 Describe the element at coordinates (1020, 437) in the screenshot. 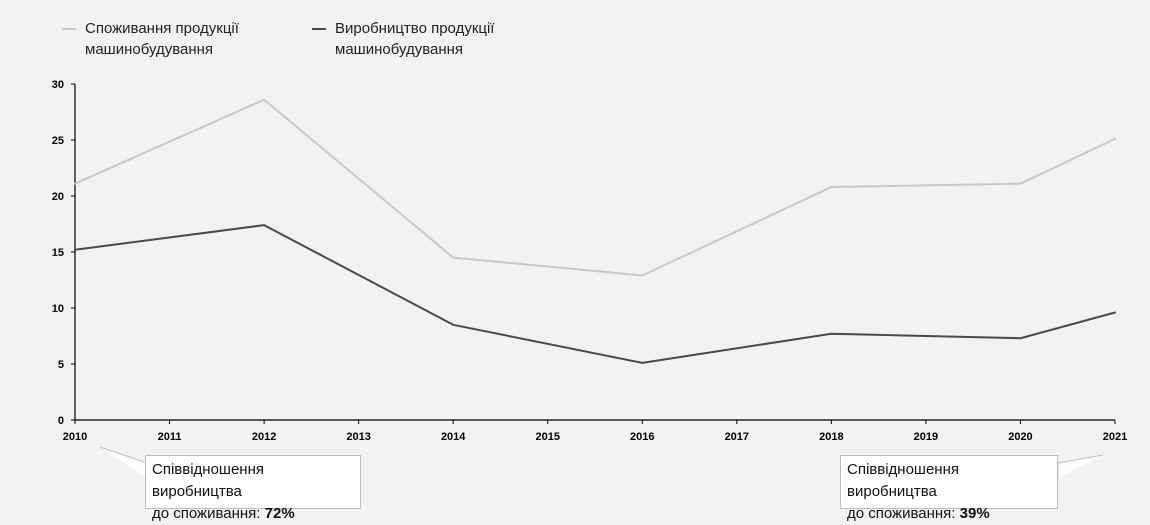

I see `x-tick-label: 2020` at that location.